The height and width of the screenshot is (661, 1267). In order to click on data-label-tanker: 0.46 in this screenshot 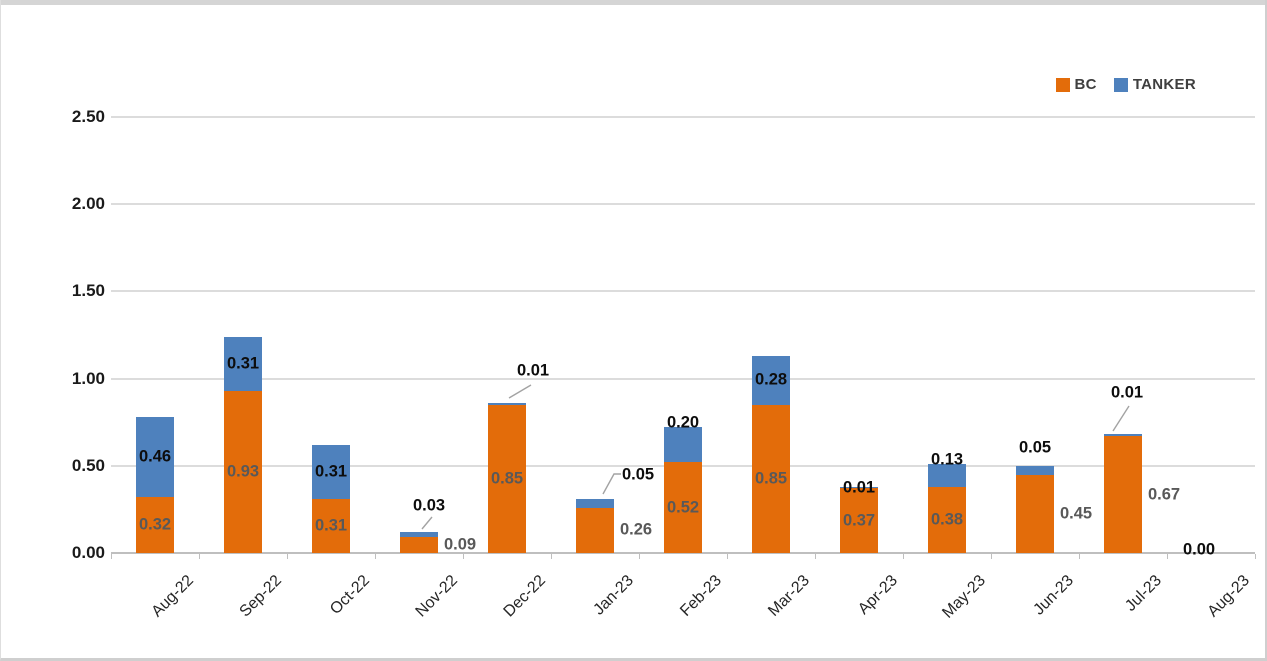, I will do `click(155, 456)`.